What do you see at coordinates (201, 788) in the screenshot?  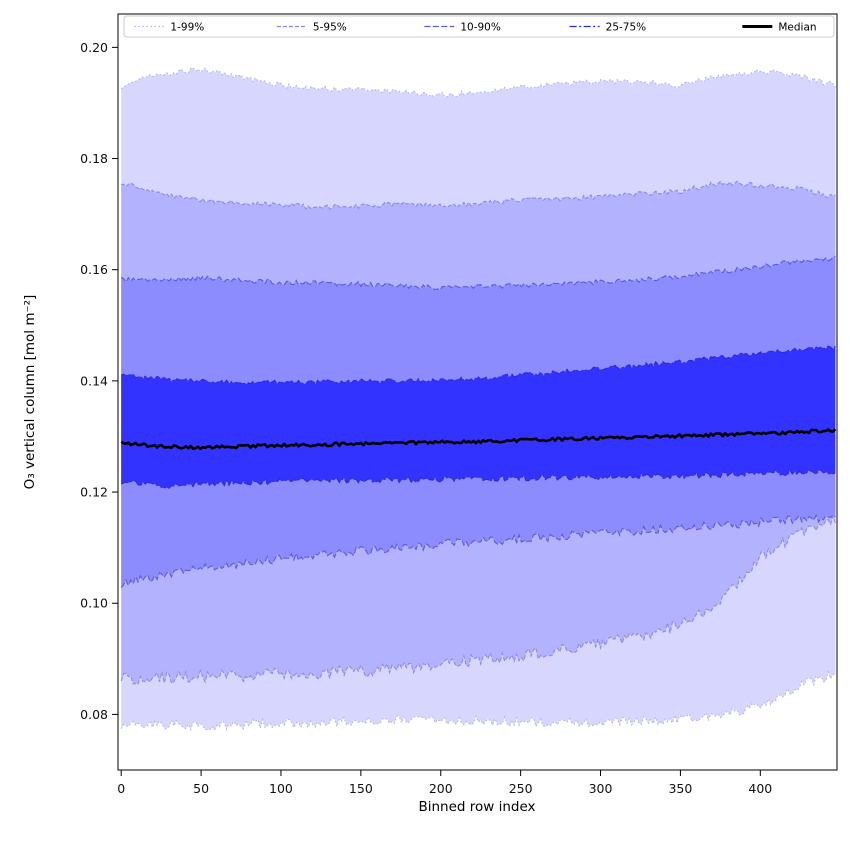 I see `x-tick-label: 50` at bounding box center [201, 788].